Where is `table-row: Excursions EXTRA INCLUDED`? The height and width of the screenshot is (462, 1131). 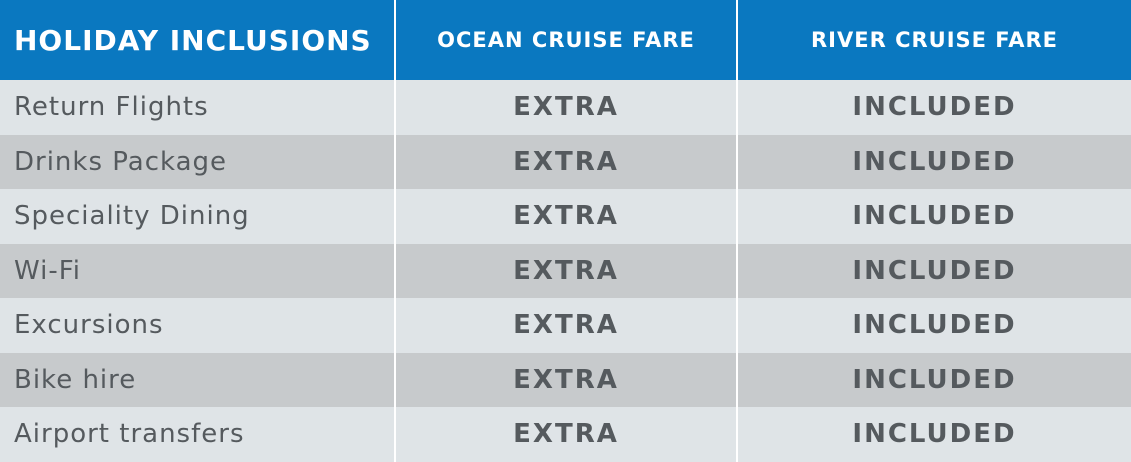 table-row: Excursions EXTRA INCLUDED is located at coordinates (565, 325).